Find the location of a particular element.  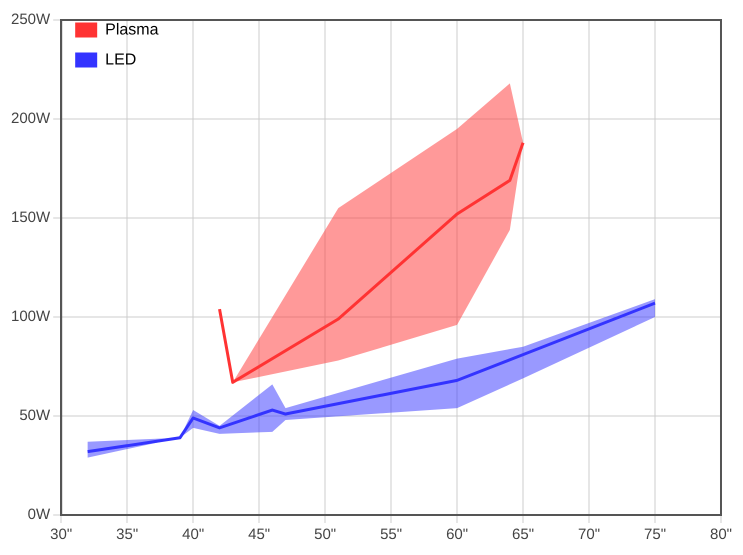

x-tick-label: 70" is located at coordinates (589, 535).